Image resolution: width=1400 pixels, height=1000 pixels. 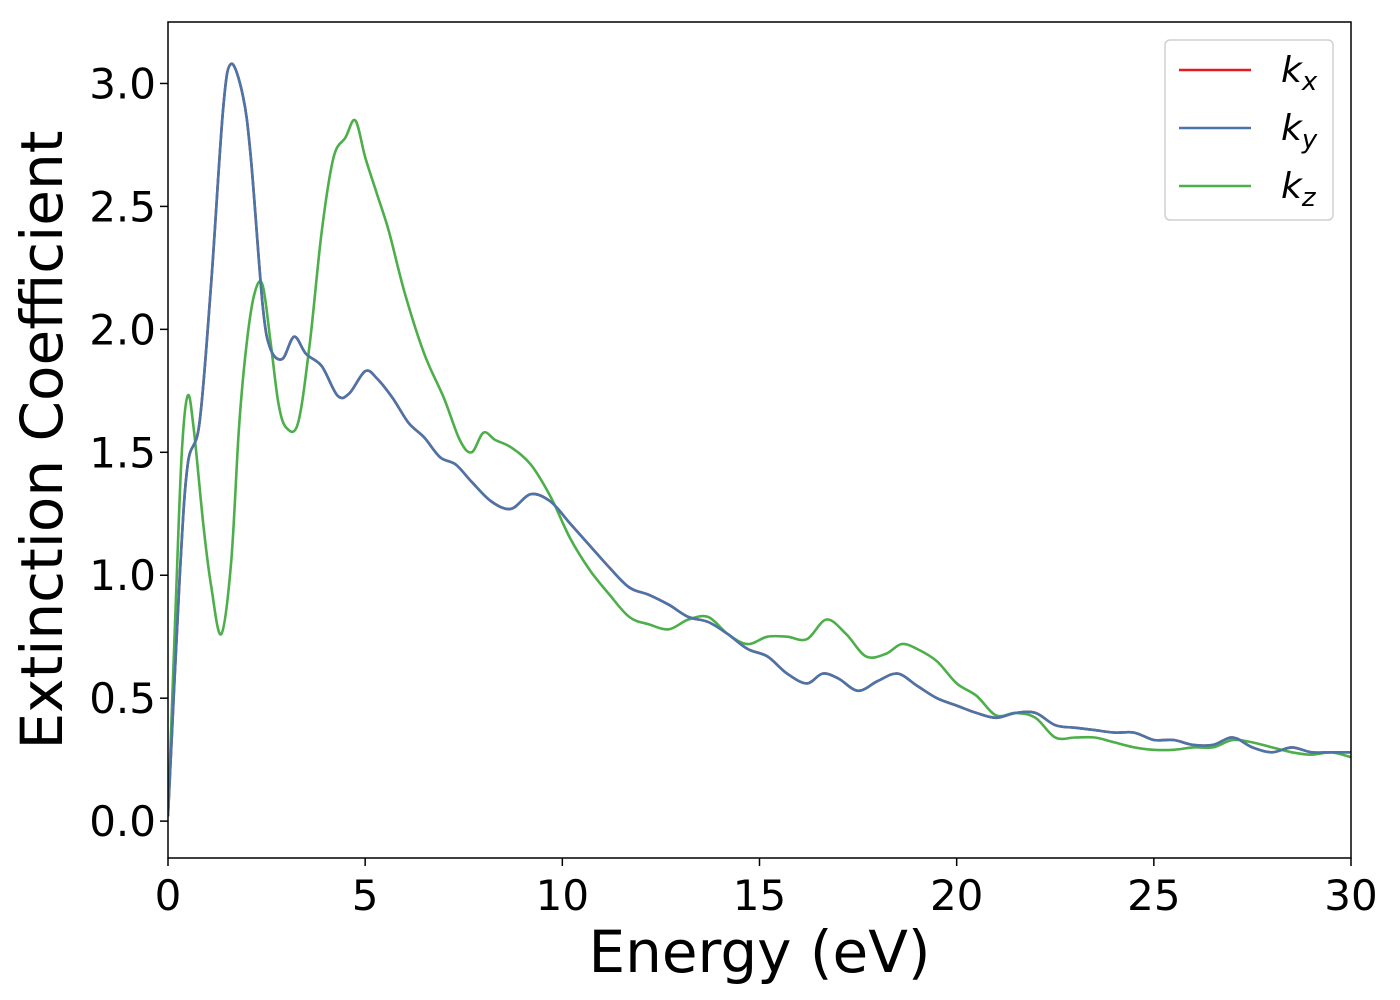 What do you see at coordinates (1153, 895) in the screenshot?
I see `x-tick-label: 25` at bounding box center [1153, 895].